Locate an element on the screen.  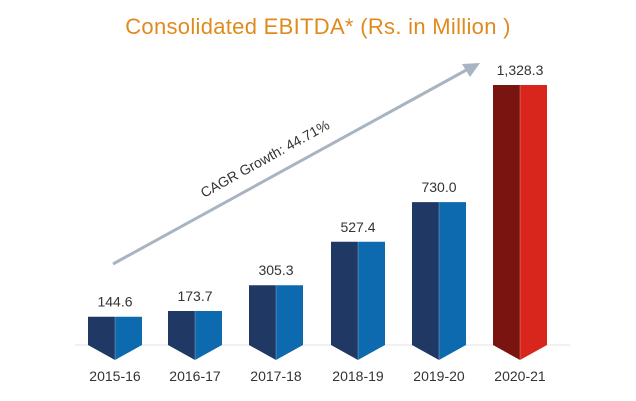
value-label: 144.6 is located at coordinates (114, 302).